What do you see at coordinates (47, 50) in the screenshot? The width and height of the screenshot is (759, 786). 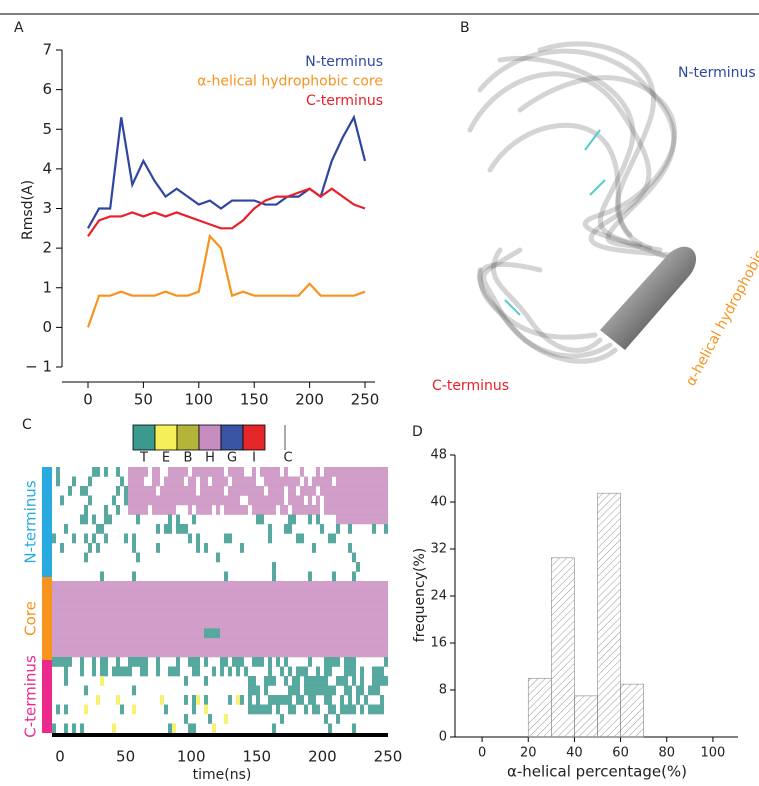 I see `y-tick-label: 7` at bounding box center [47, 50].